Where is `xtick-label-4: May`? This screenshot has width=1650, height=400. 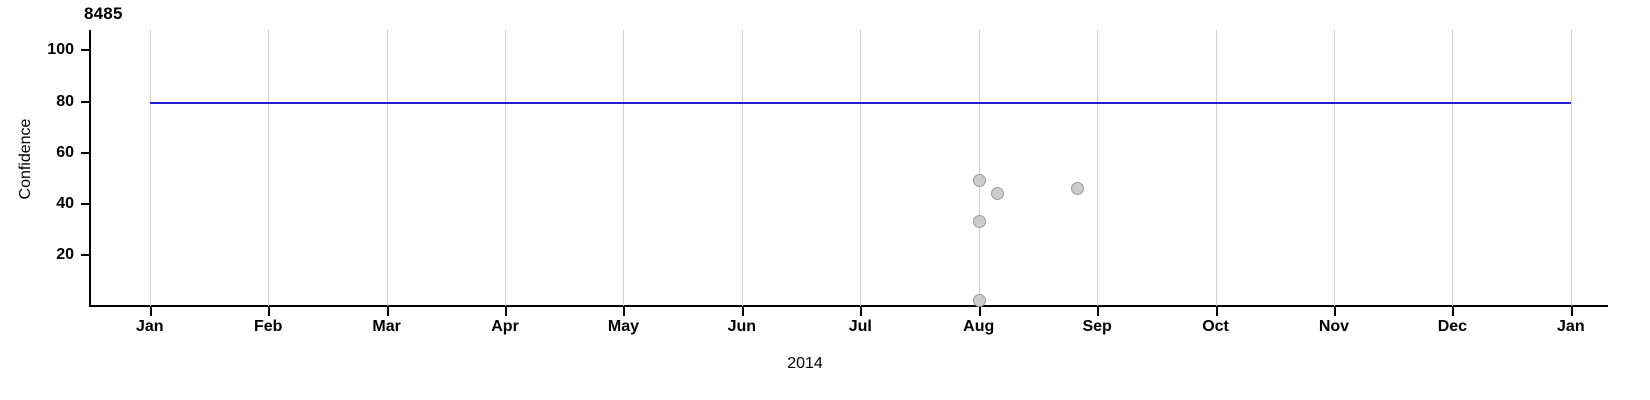
xtick-label-4: May is located at coordinates (623, 326).